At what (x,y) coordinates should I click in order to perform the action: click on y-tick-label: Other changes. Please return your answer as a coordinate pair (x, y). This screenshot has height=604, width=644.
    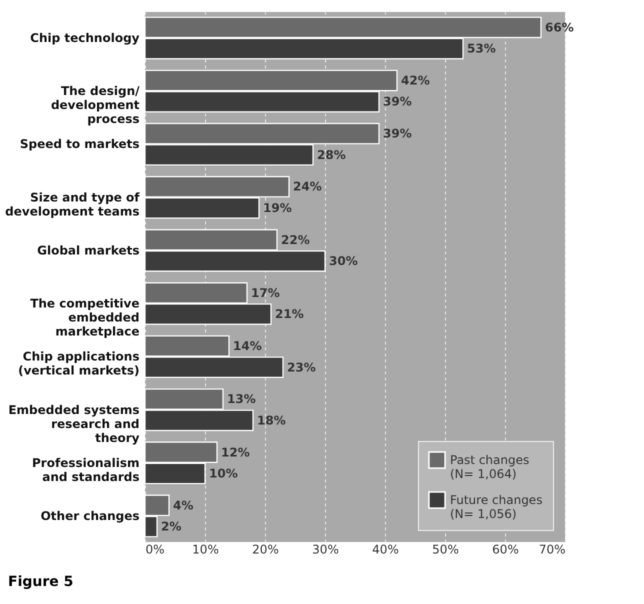
    Looking at the image, I should click on (90, 515).